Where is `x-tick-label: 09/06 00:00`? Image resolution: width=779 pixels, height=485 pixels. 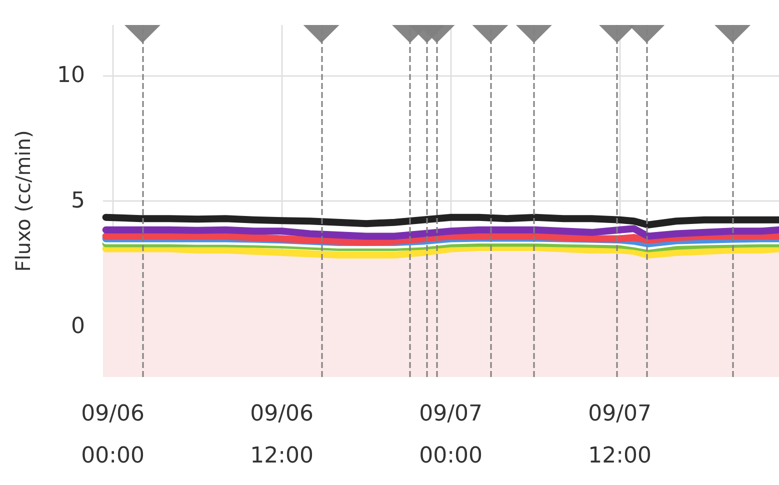 x-tick-label: 09/06 00:00 is located at coordinates (113, 435).